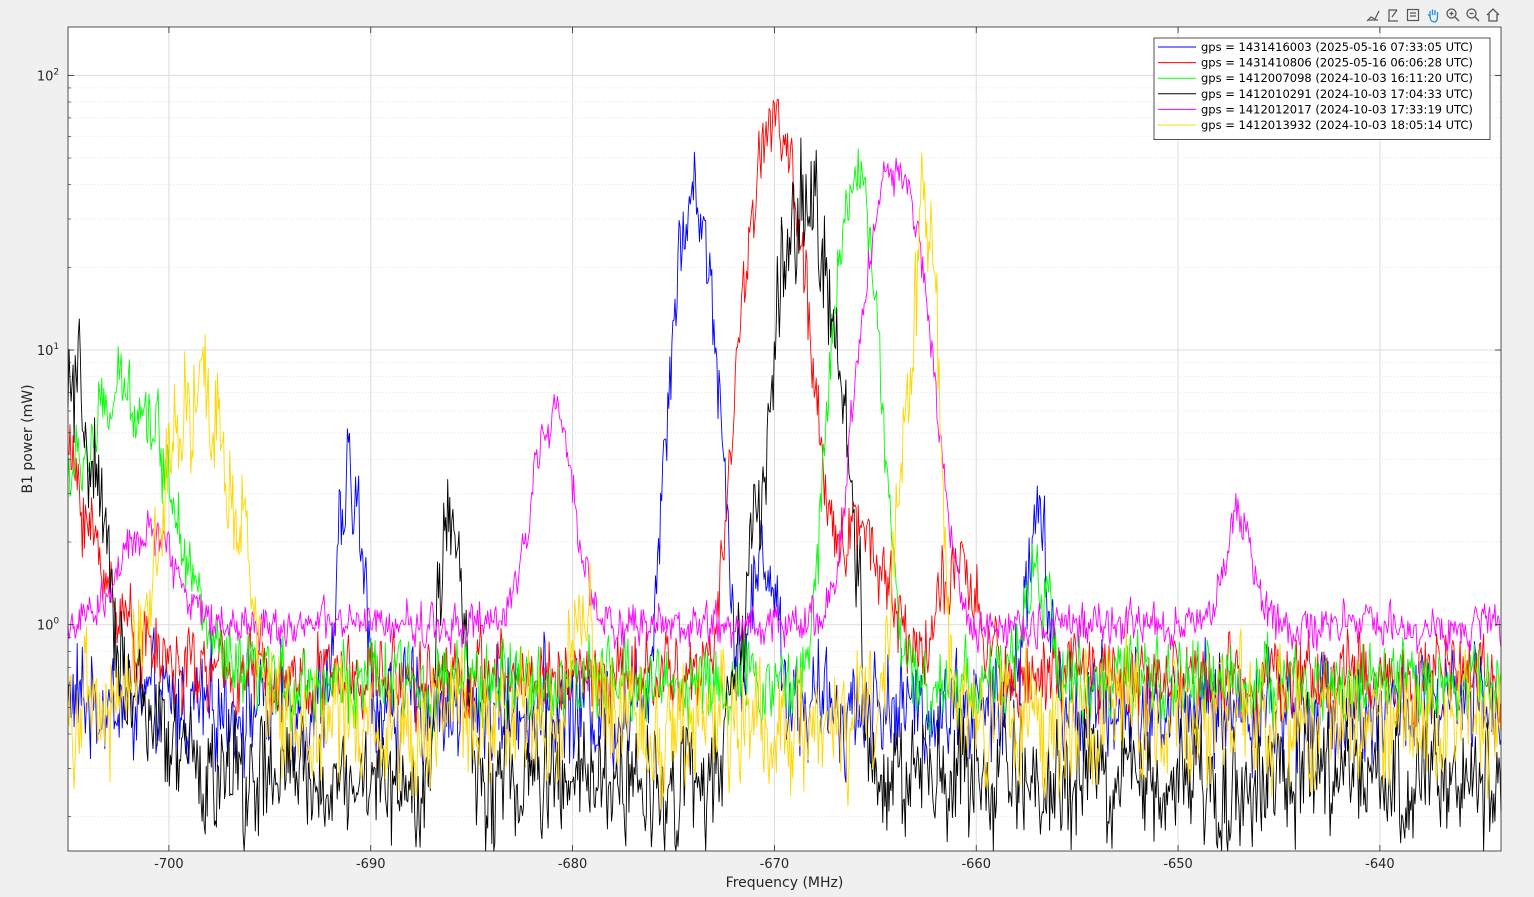  What do you see at coordinates (1178, 864) in the screenshot?
I see `x-tick-label: -650` at bounding box center [1178, 864].